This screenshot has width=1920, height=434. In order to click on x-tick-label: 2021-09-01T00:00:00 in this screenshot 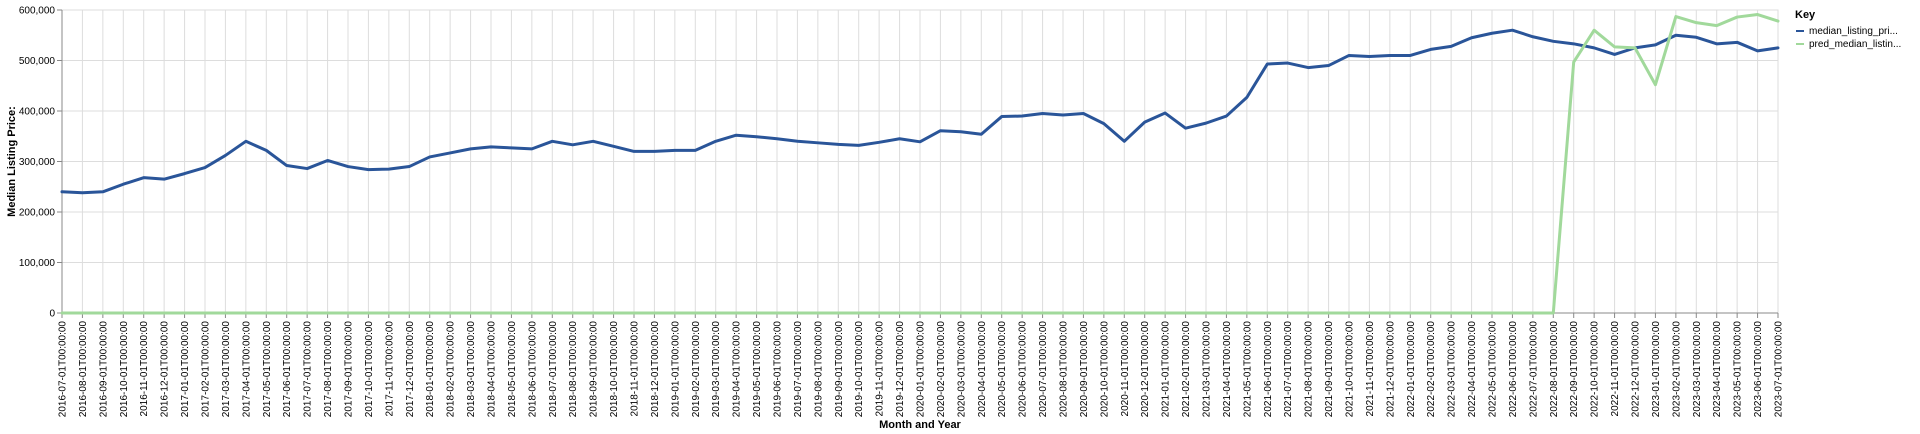, I will do `click(1329, 369)`.